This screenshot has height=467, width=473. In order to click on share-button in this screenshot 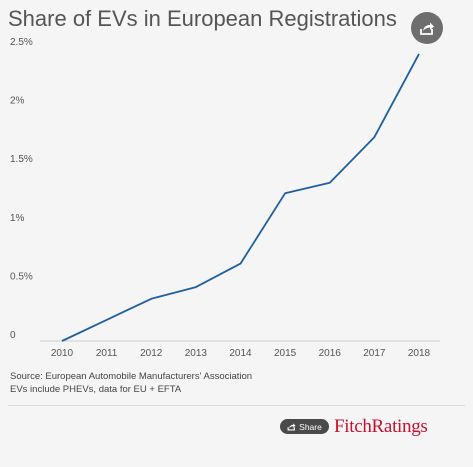, I will do `click(427, 28)`.